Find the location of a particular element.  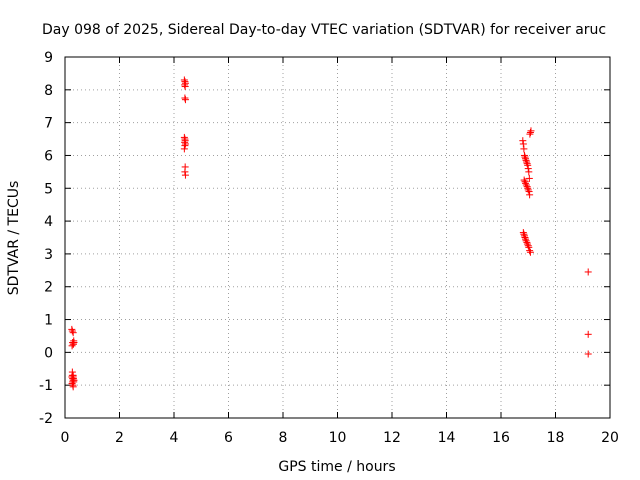

x-tick-label: 14 is located at coordinates (447, 438).